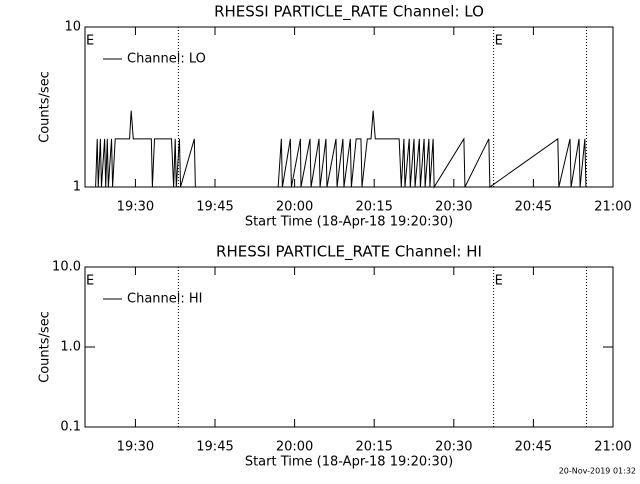 The image size is (640, 484). Describe the element at coordinates (70, 347) in the screenshot. I see `y-tick-label: 1.0` at that location.